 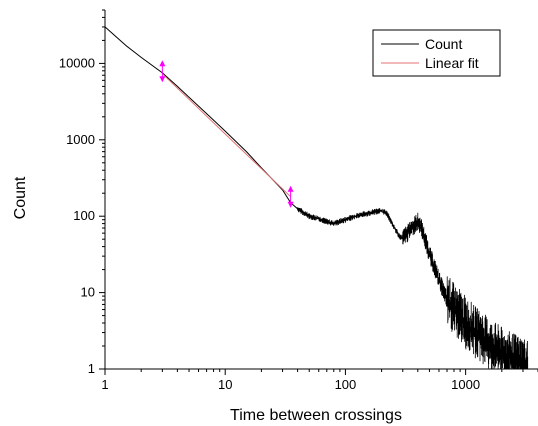 What do you see at coordinates (91, 368) in the screenshot?
I see `y-tick-label: 1` at bounding box center [91, 368].